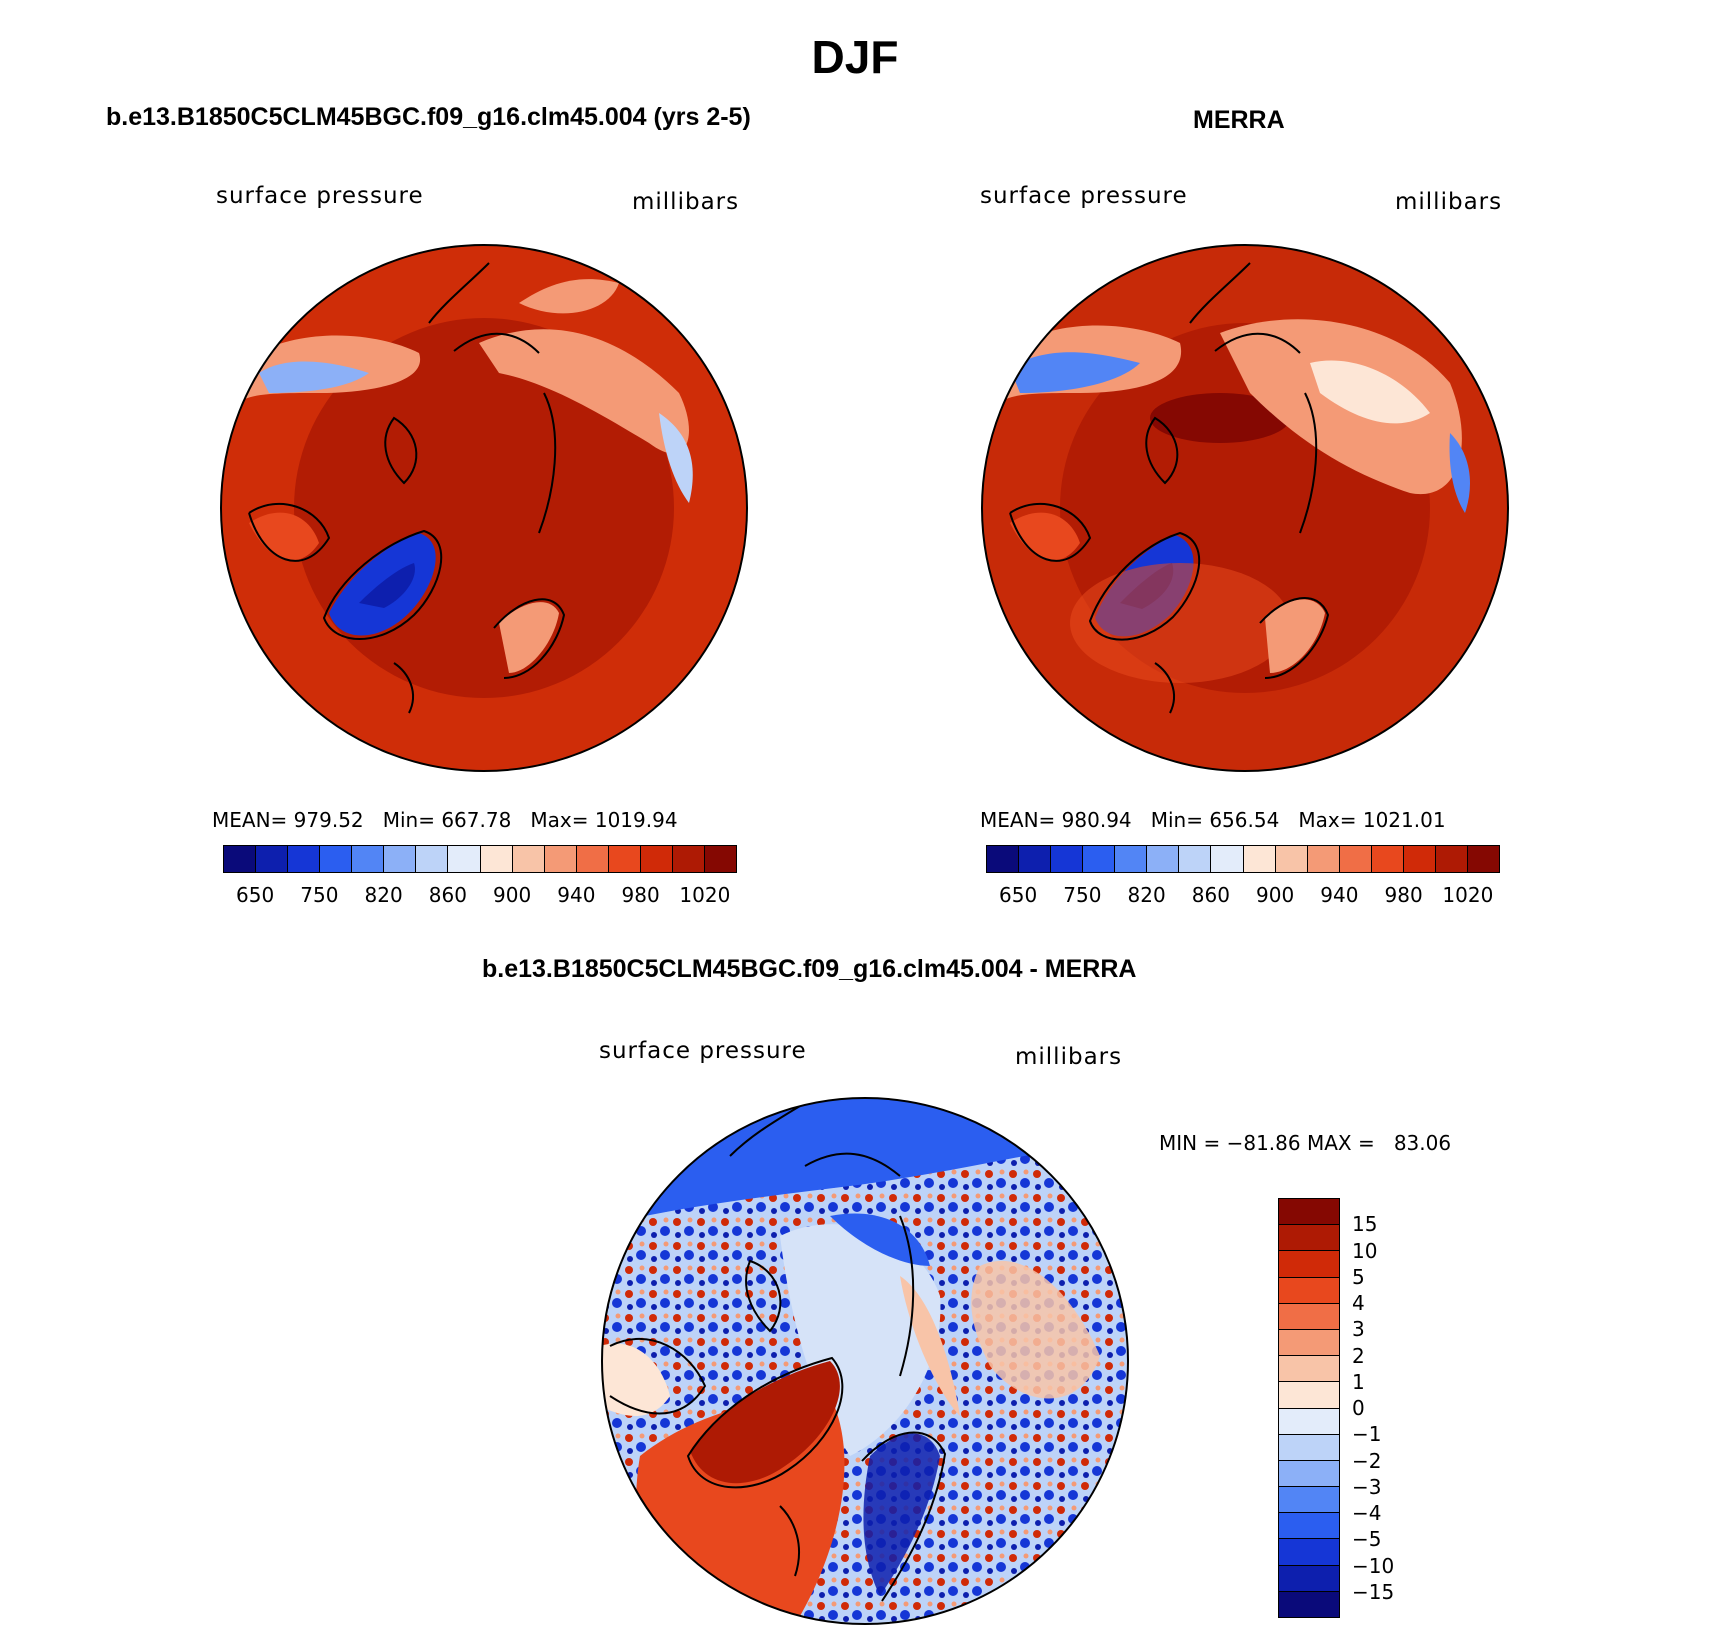 This screenshot has height=1626, width=1710. Describe the element at coordinates (1367, 1539) in the screenshot. I see `colorbar-tick-label: −5` at that location.